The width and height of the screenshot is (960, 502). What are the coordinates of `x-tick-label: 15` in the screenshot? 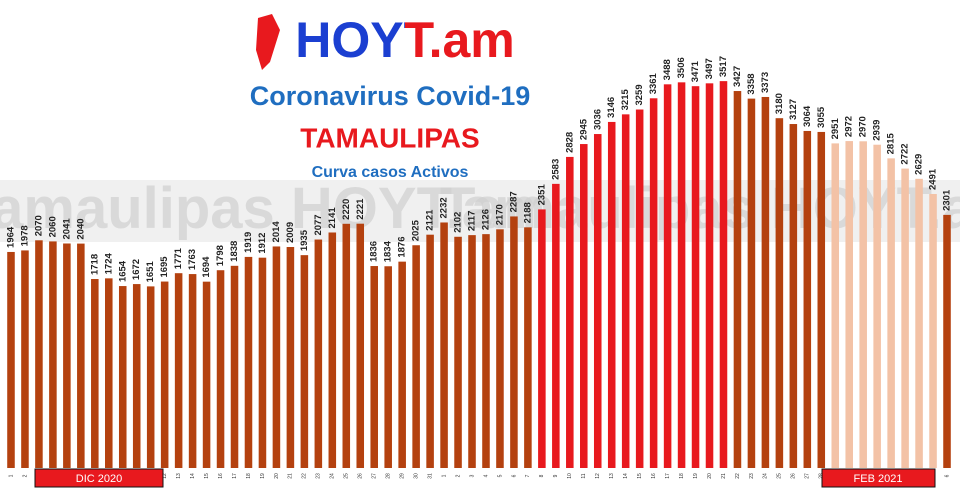 It's located at (207, 476).